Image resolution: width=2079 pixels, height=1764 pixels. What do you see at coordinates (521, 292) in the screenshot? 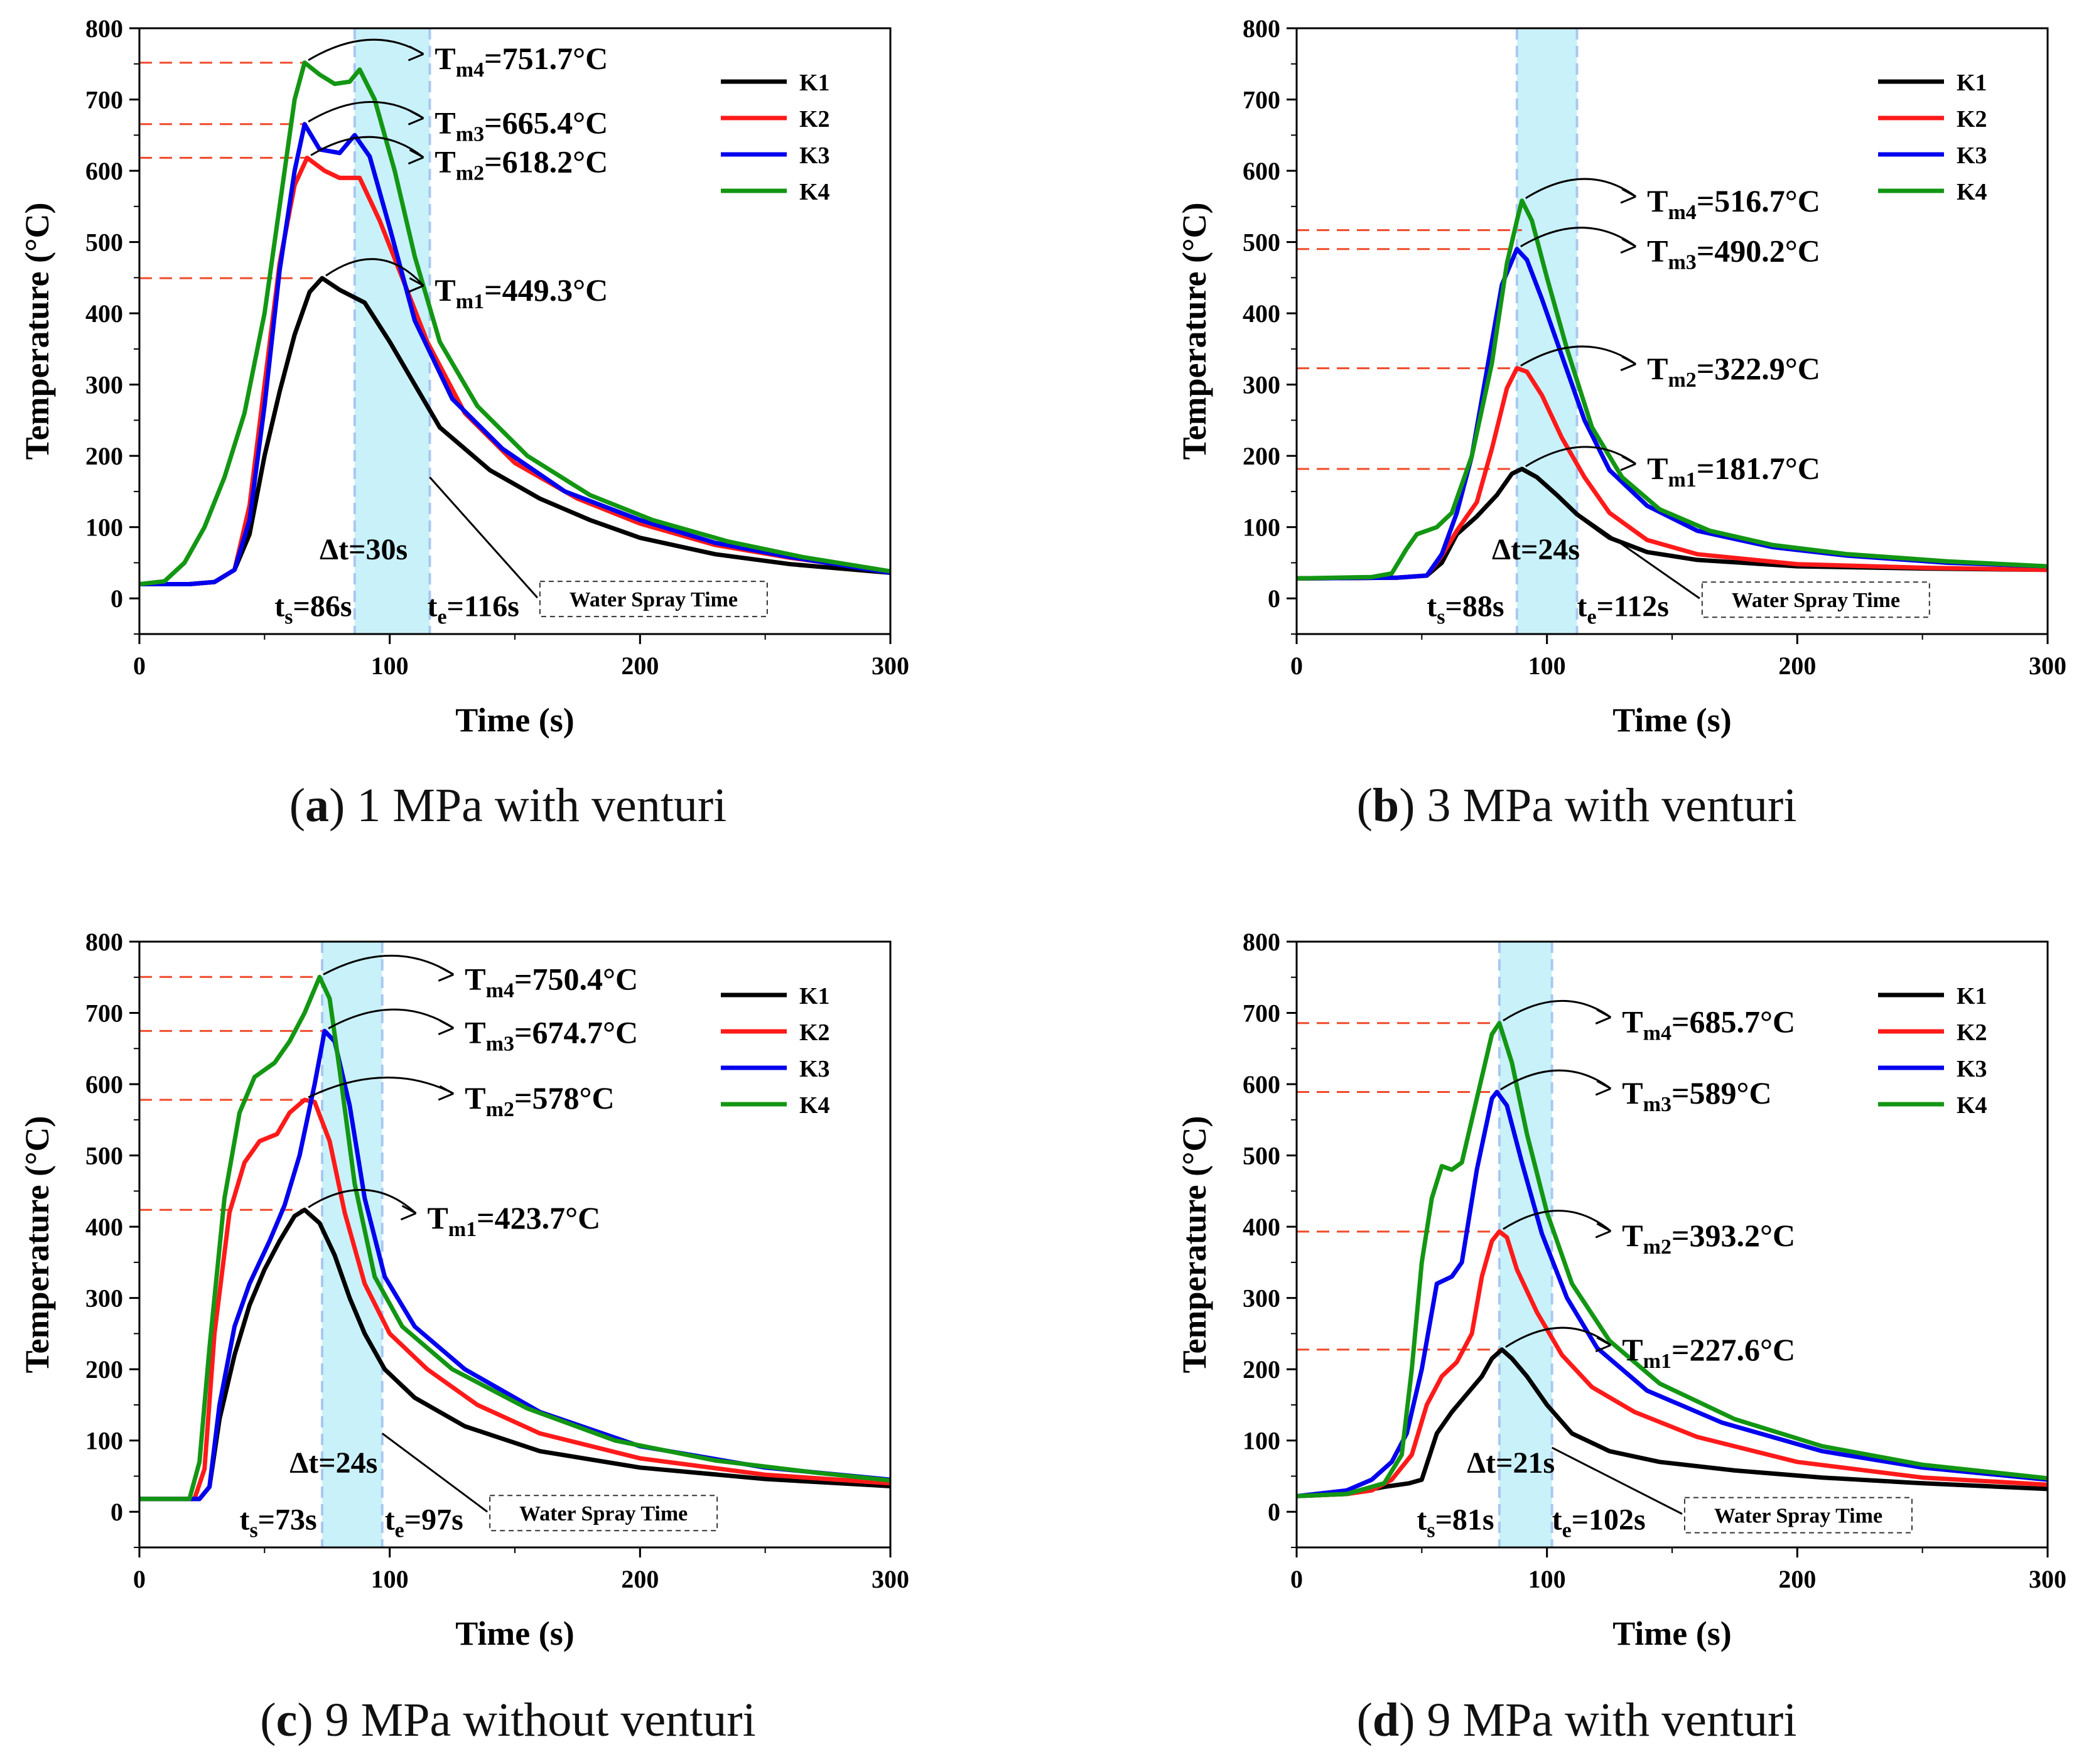
I see `peak-label-k1: Tm1=449.3°C` at bounding box center [521, 292].